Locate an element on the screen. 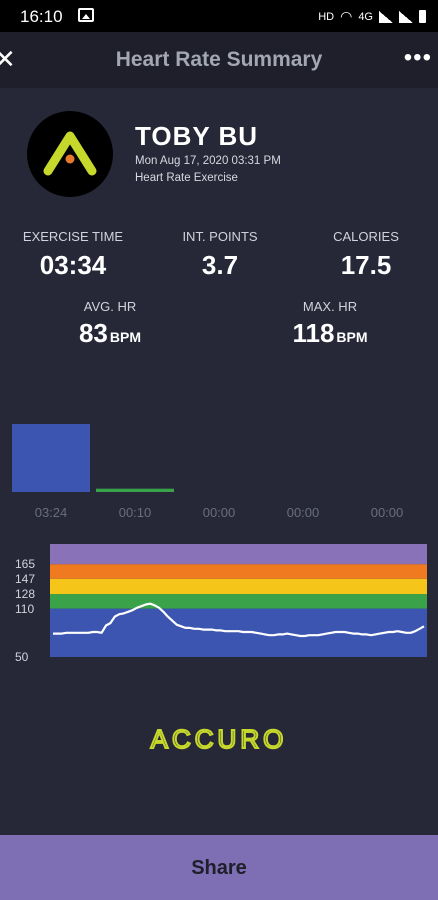  hr-axis-tick: 147 is located at coordinates (25, 578).